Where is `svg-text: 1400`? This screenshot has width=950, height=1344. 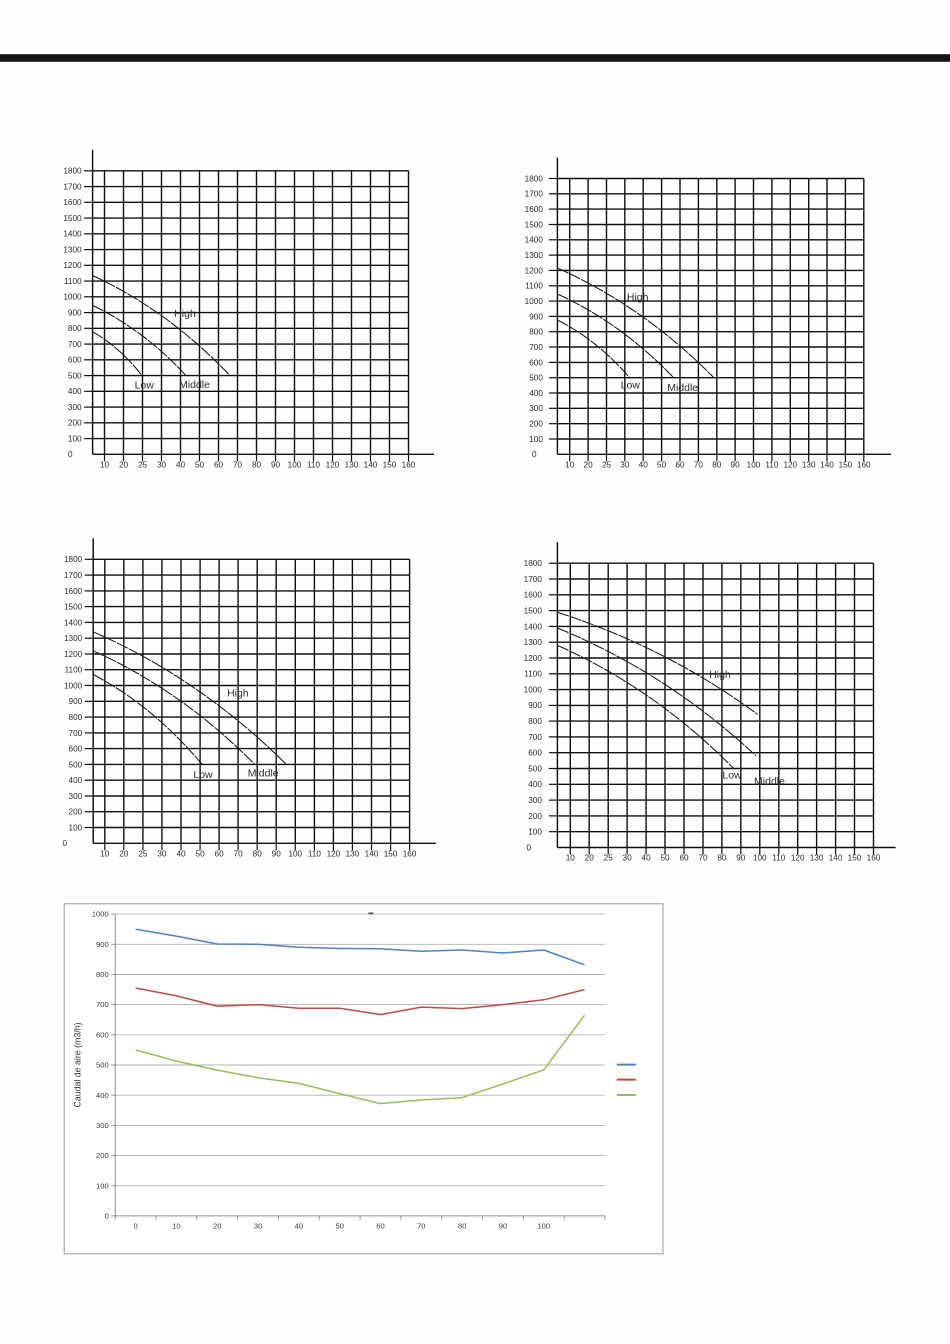
svg-text: 1400 is located at coordinates (72, 234).